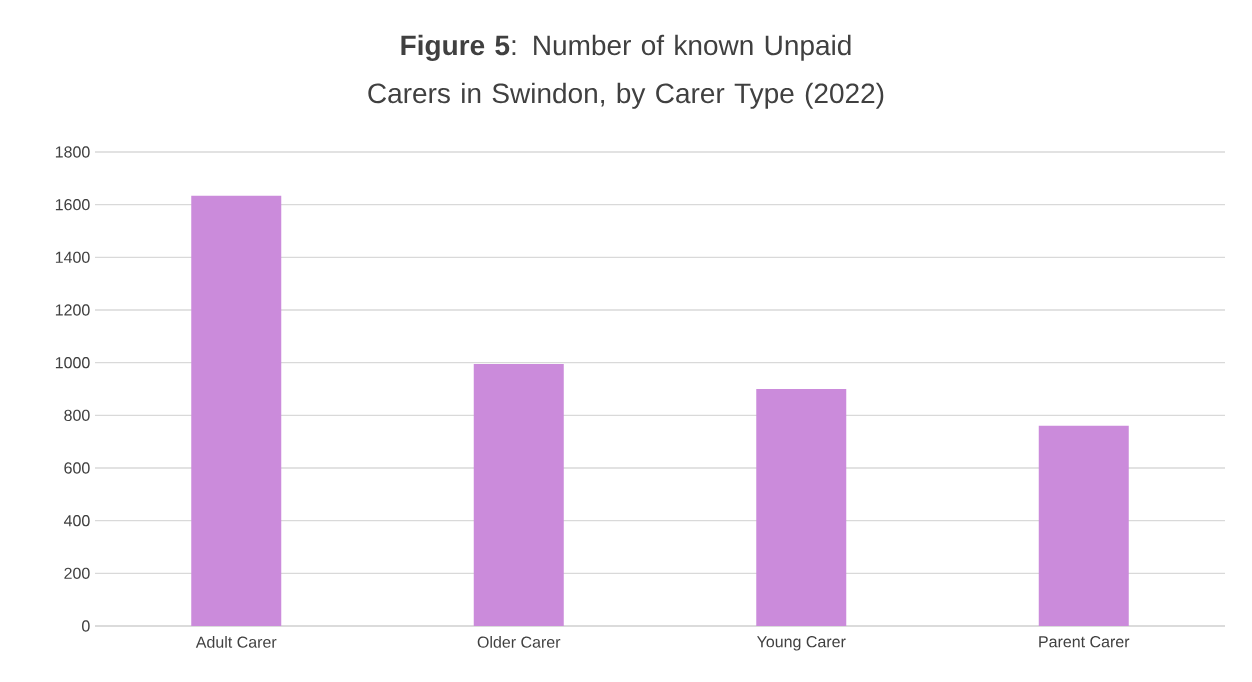 This screenshot has height=682, width=1252. Describe the element at coordinates (77, 468) in the screenshot. I see `y-tick-label: 600` at that location.